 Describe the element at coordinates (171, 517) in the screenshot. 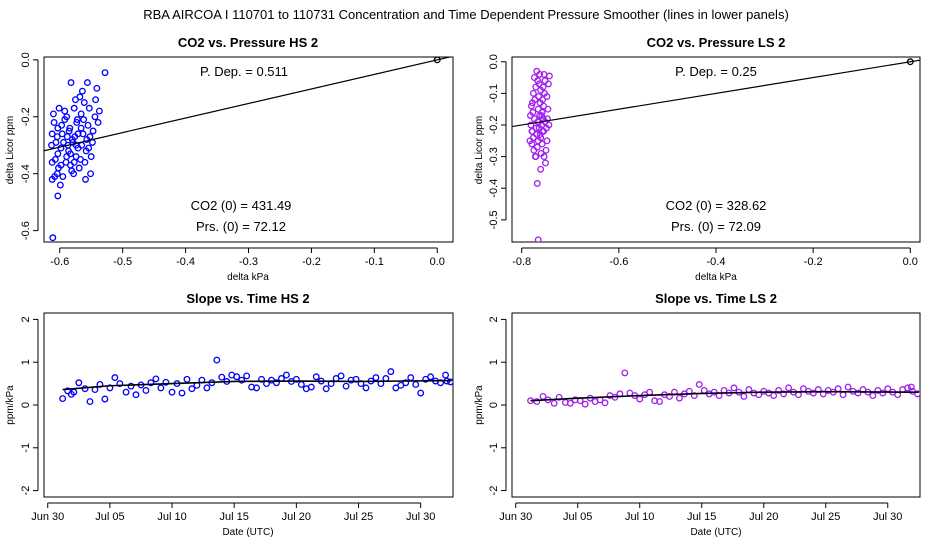

I see `x-tick-label: Jul 10` at that location.